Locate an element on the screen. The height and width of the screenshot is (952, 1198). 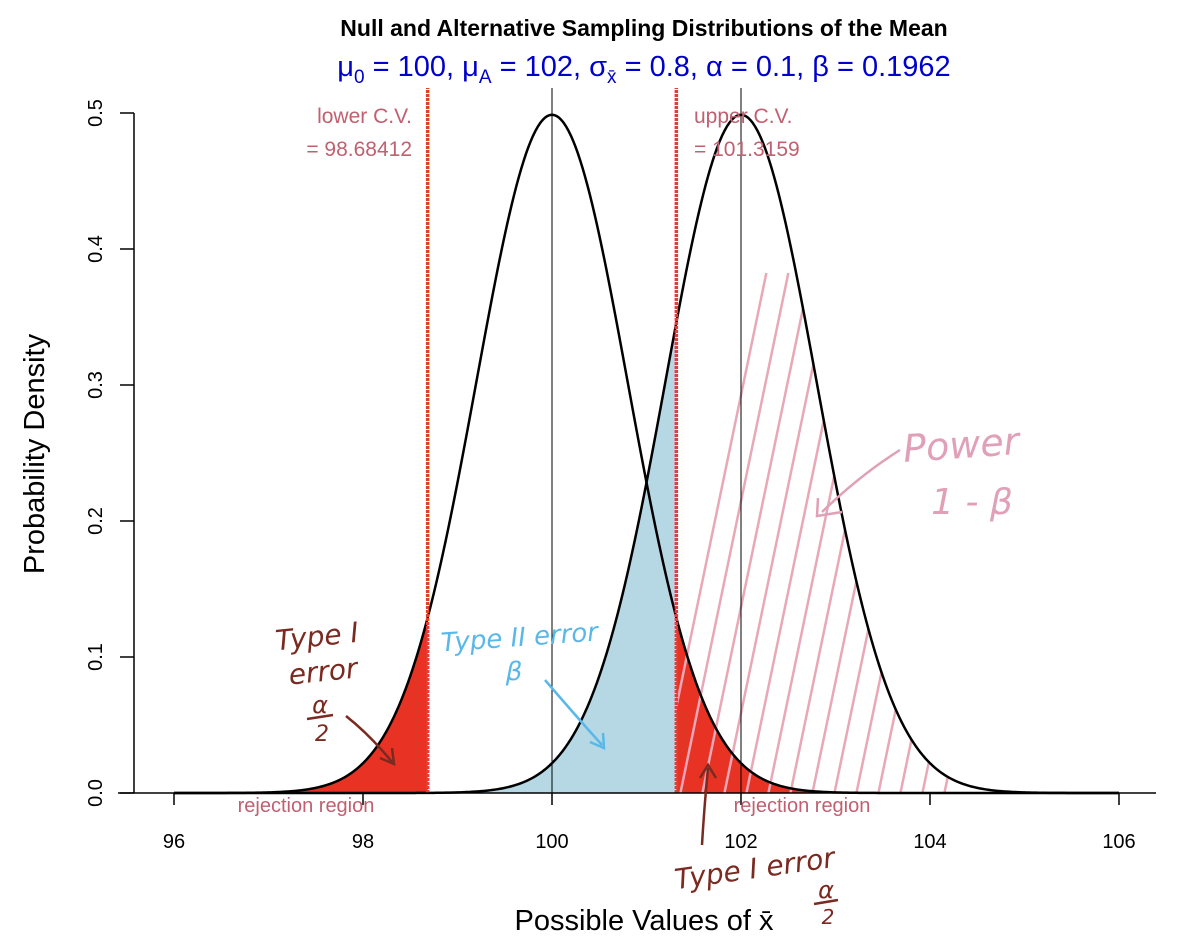
y-tick-label: 0.5 is located at coordinates (96, 113).